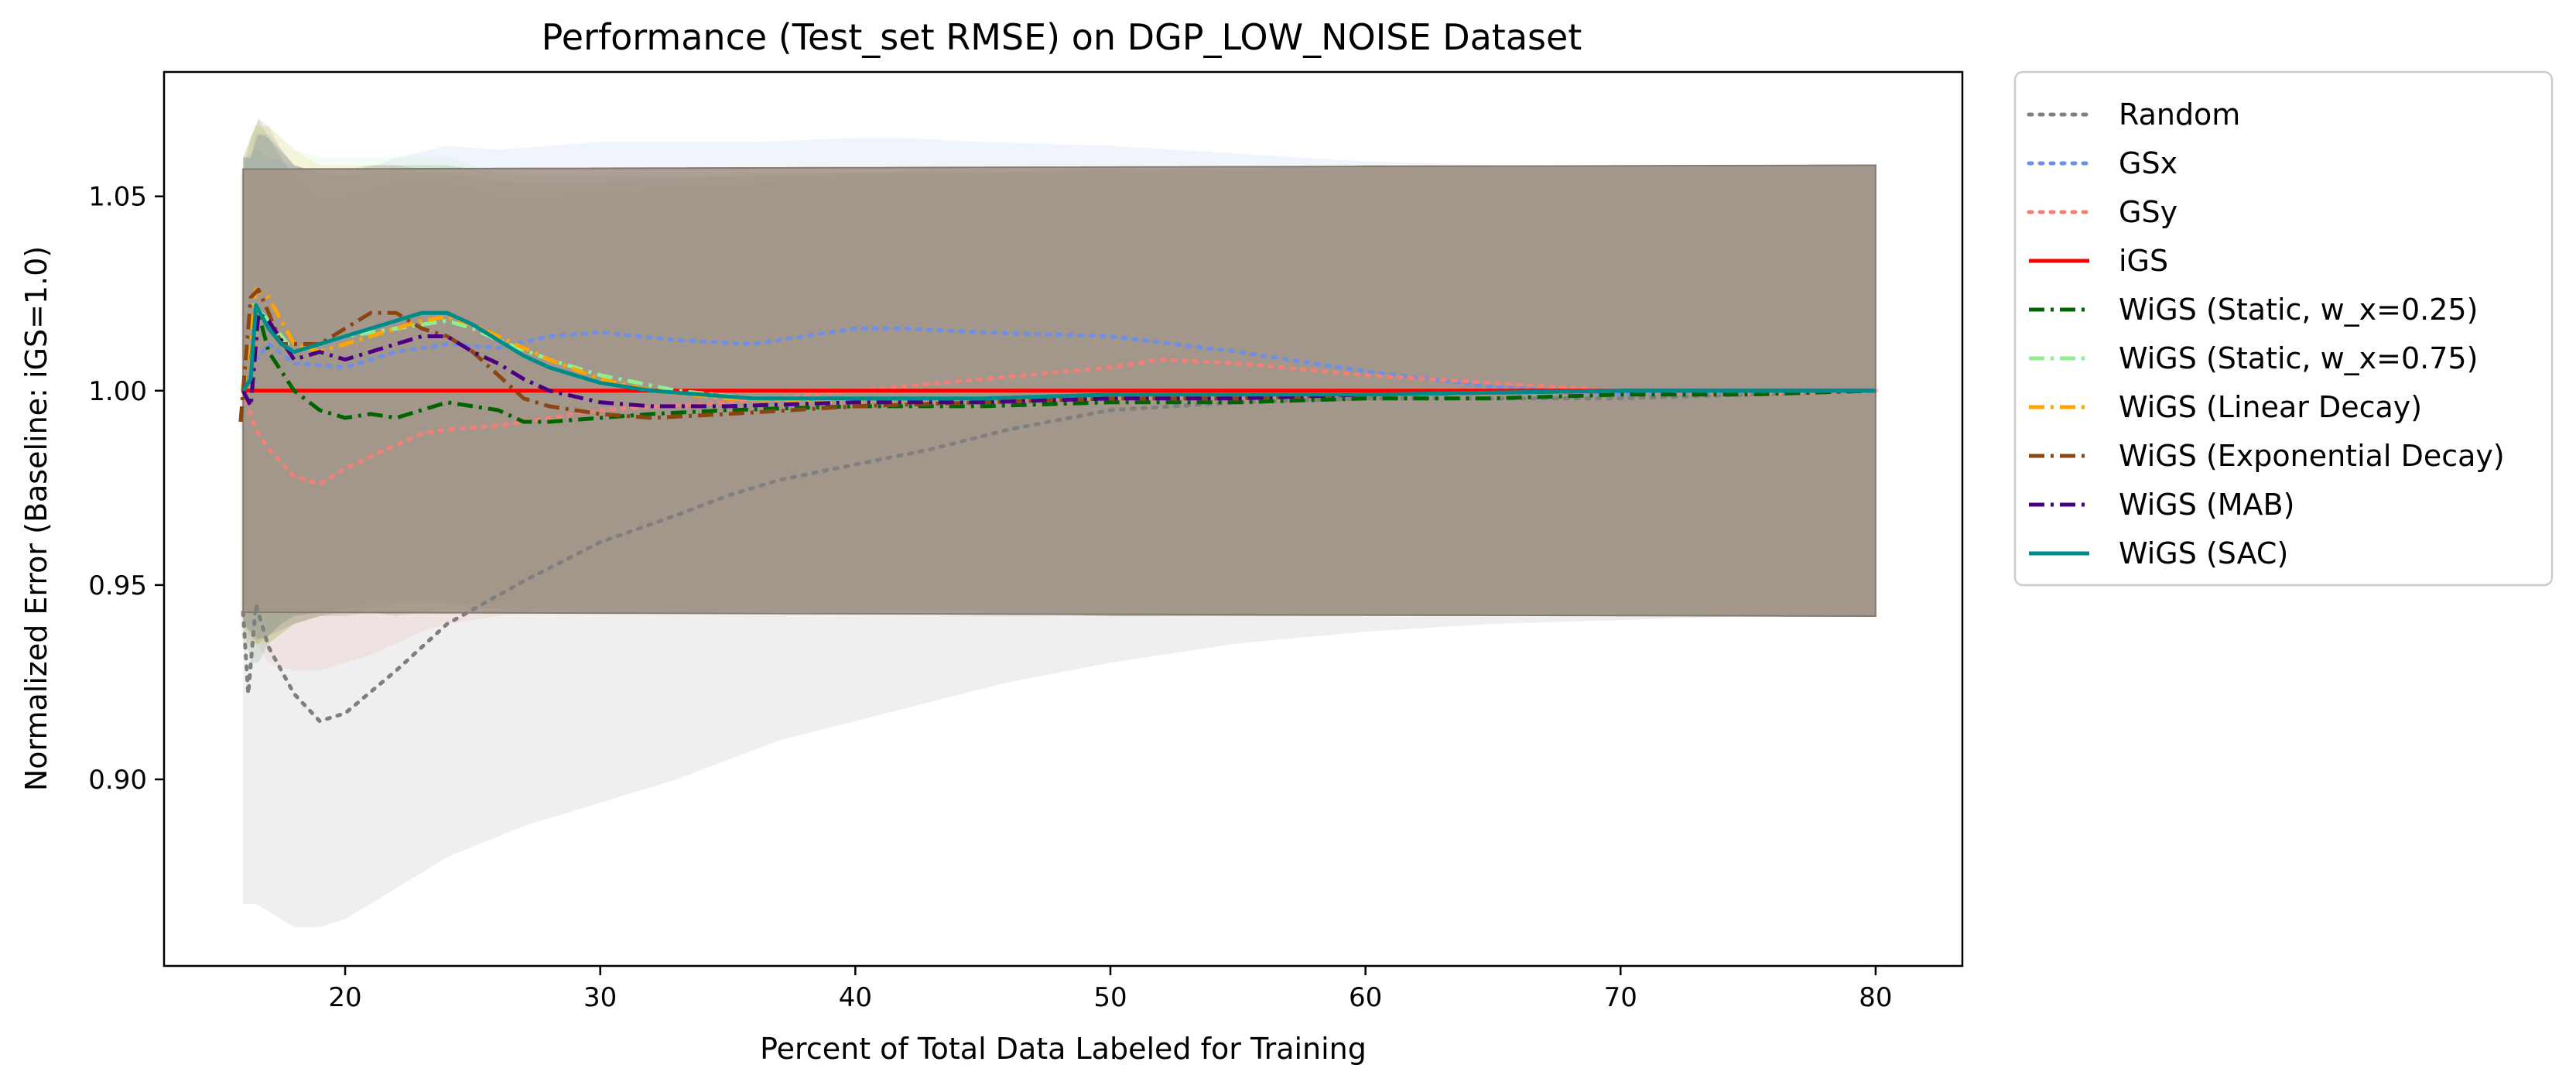  I want to click on y-axis-ticks: 0.90 0.95 1.00 1.05, so click(126, 489).